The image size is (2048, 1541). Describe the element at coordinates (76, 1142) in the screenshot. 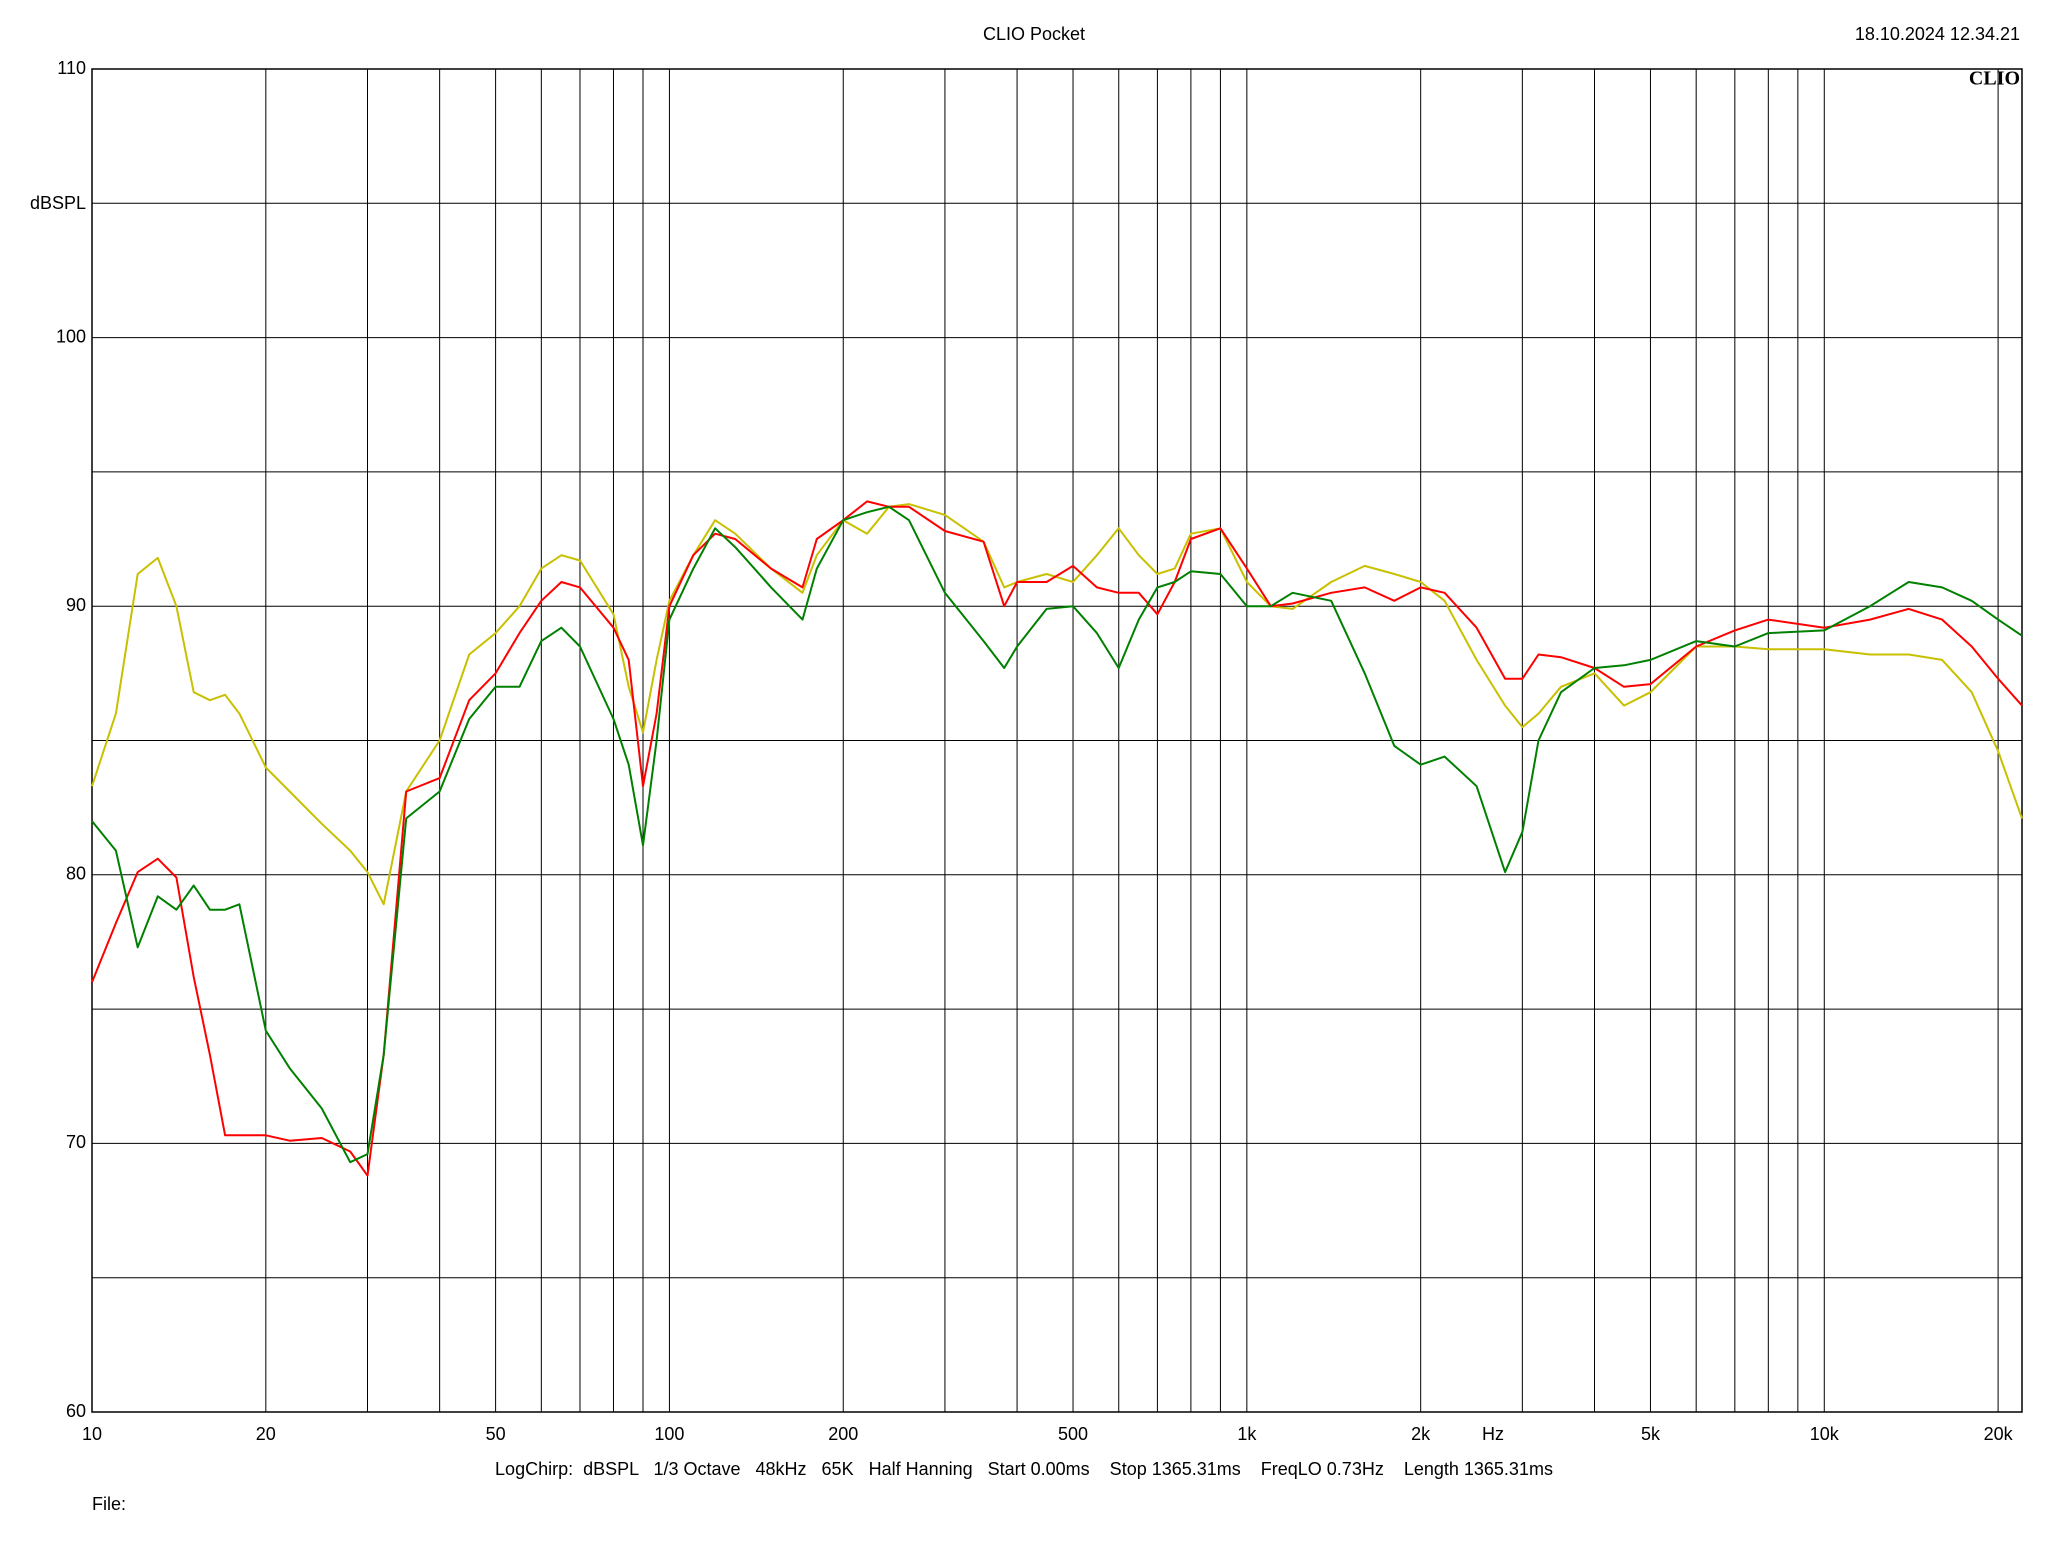

I see `y-tick-label: 70` at that location.